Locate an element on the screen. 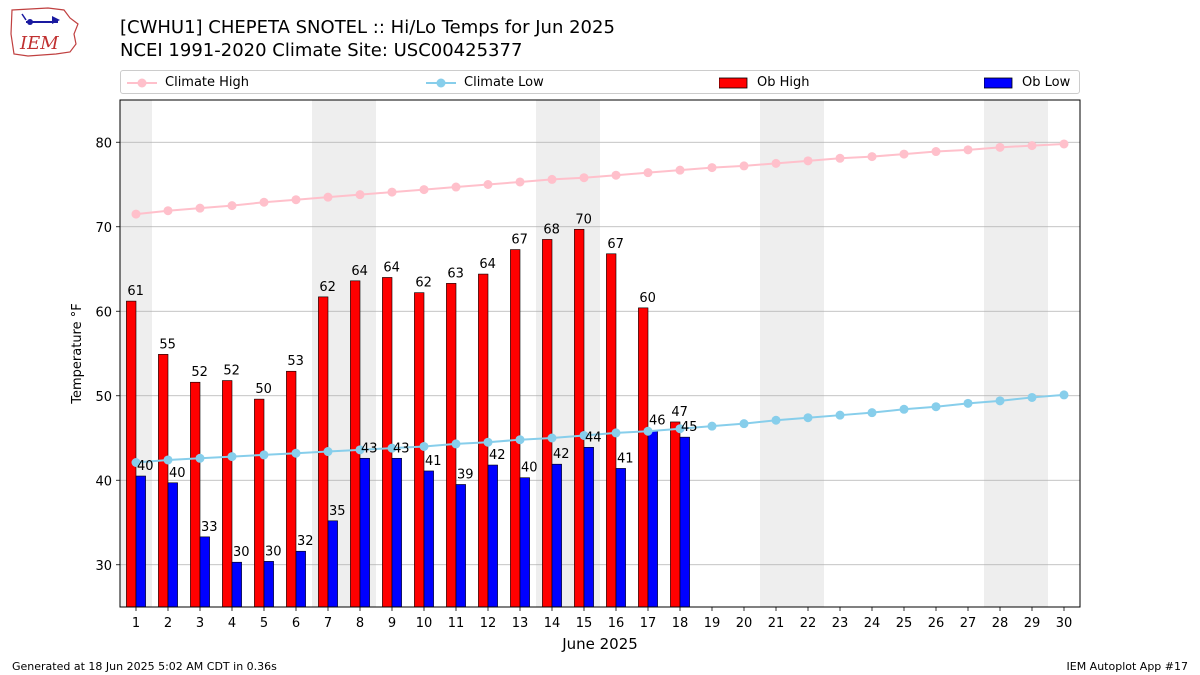 The image size is (1200, 675). y-axis-label: Temperature °F is located at coordinates (77, 353).